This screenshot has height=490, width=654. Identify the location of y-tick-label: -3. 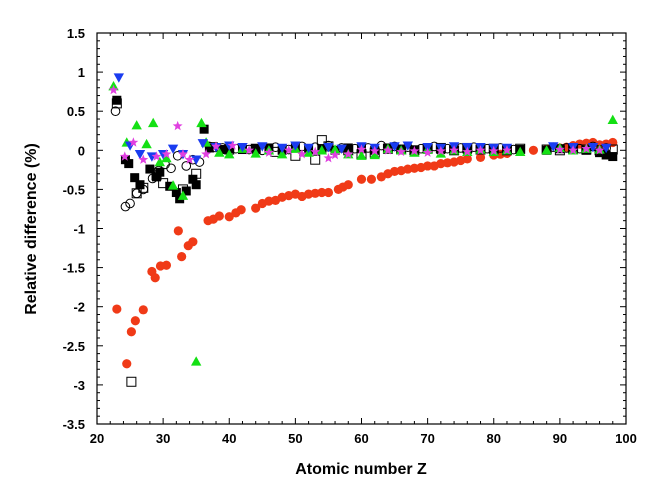
(79, 385).